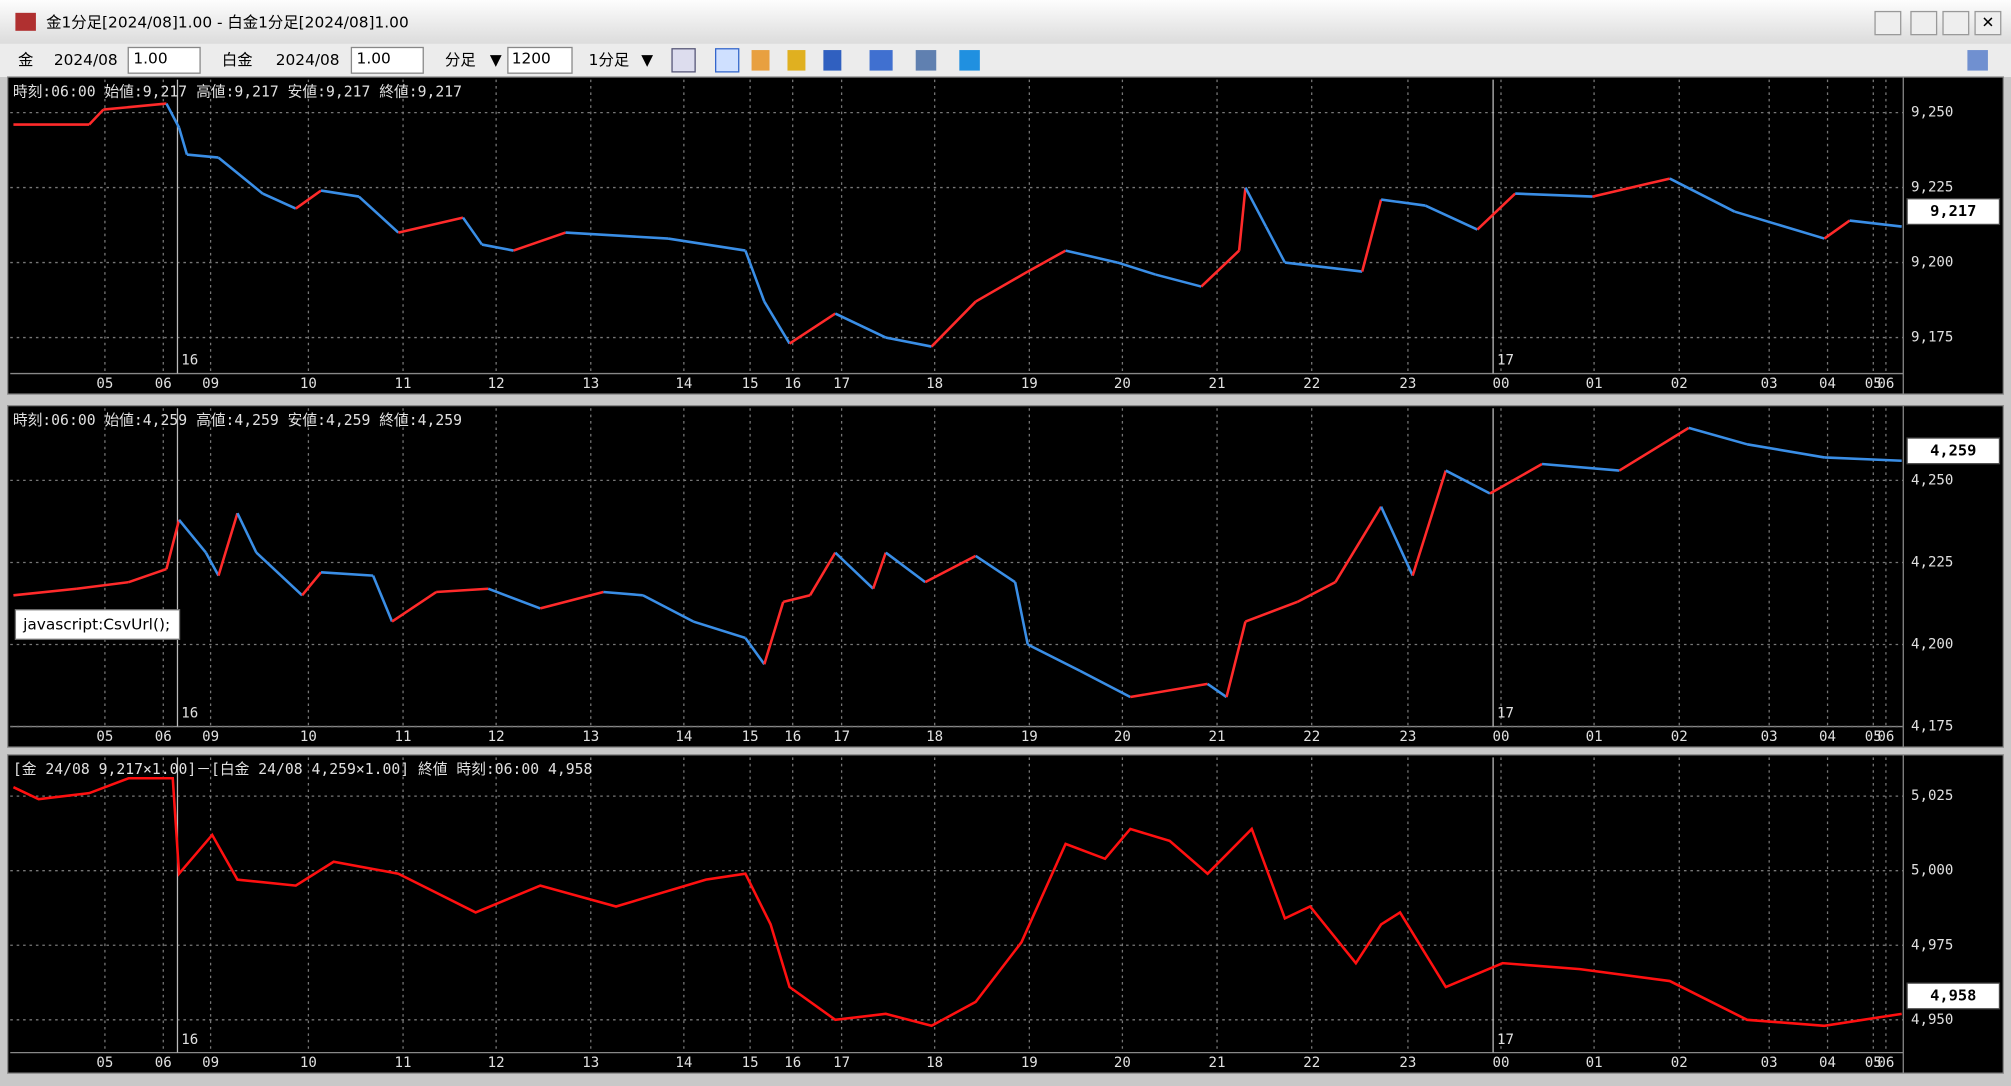 Image resolution: width=2011 pixels, height=1086 pixels. Describe the element at coordinates (387, 60) in the screenshot. I see `mult2-input` at that location.